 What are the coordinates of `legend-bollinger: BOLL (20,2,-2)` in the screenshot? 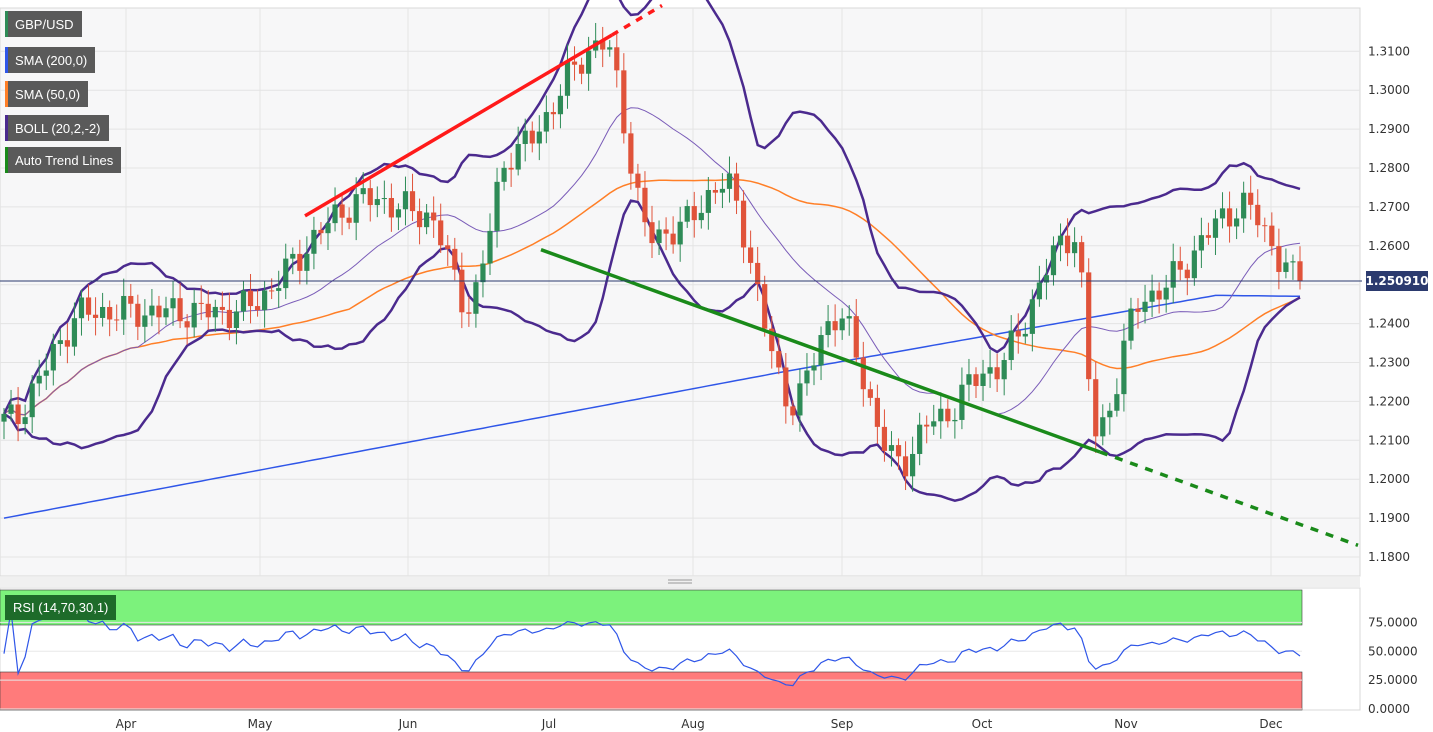 It's located at (57, 128).